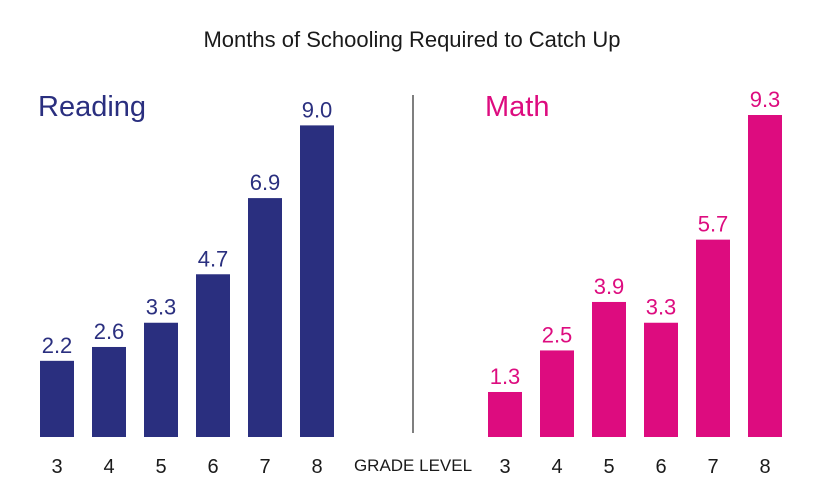 Image resolution: width=825 pixels, height=495 pixels. What do you see at coordinates (213, 258) in the screenshot?
I see `reading-value-label-grade-6: 4.7` at bounding box center [213, 258].